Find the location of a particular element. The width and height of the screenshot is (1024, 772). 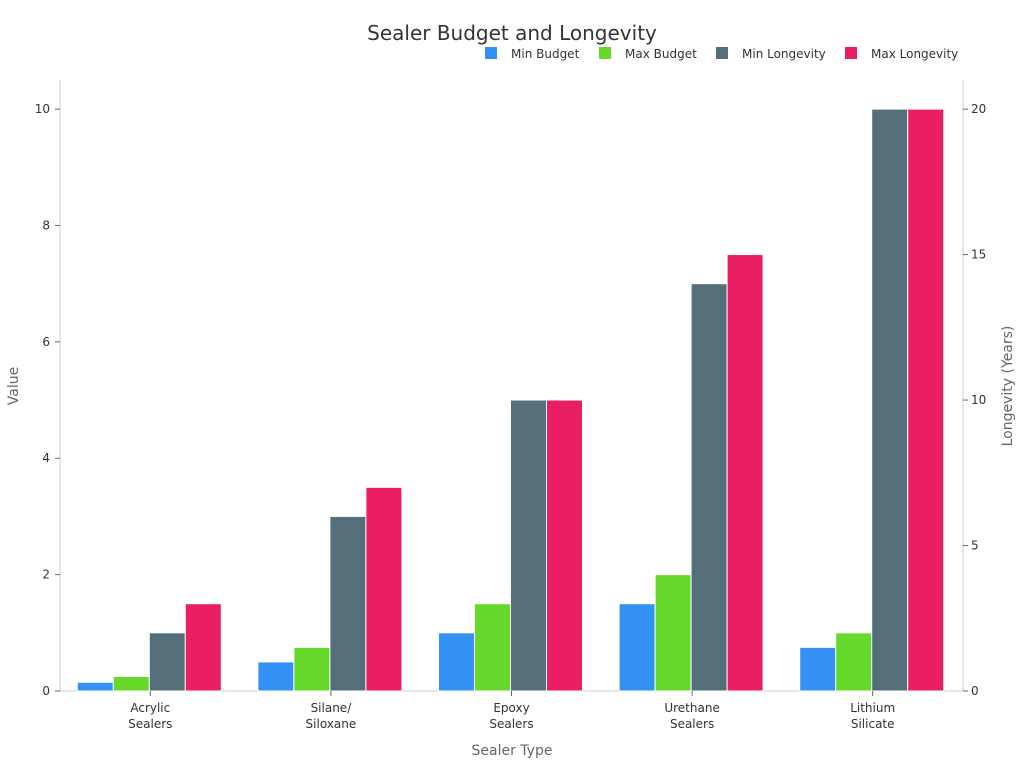

y-axis-label: Value is located at coordinates (14, 386).